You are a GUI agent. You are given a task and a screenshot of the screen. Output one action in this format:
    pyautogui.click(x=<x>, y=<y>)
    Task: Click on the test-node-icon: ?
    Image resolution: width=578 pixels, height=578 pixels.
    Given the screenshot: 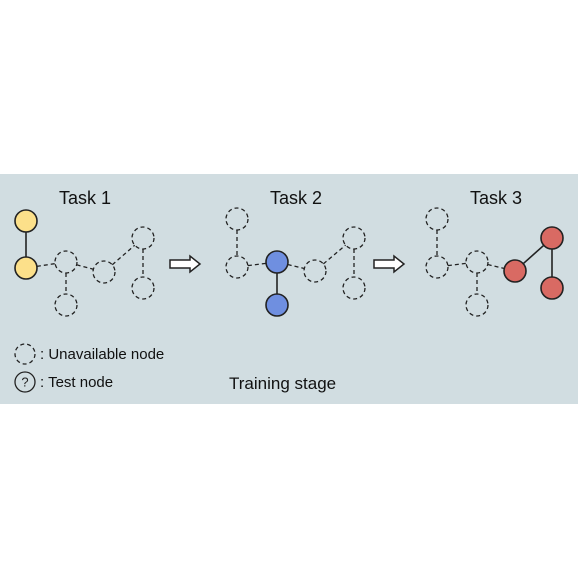 What is the action you would take?
    pyautogui.click(x=25, y=382)
    